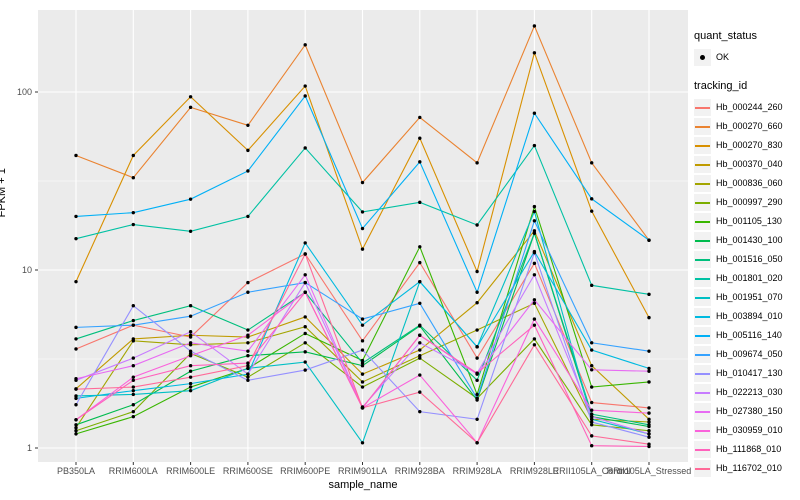  What do you see at coordinates (649, 471) in the screenshot?
I see `x-tick-label-RRII105LA_Stressed: RRII105LA_Stressed` at bounding box center [649, 471].